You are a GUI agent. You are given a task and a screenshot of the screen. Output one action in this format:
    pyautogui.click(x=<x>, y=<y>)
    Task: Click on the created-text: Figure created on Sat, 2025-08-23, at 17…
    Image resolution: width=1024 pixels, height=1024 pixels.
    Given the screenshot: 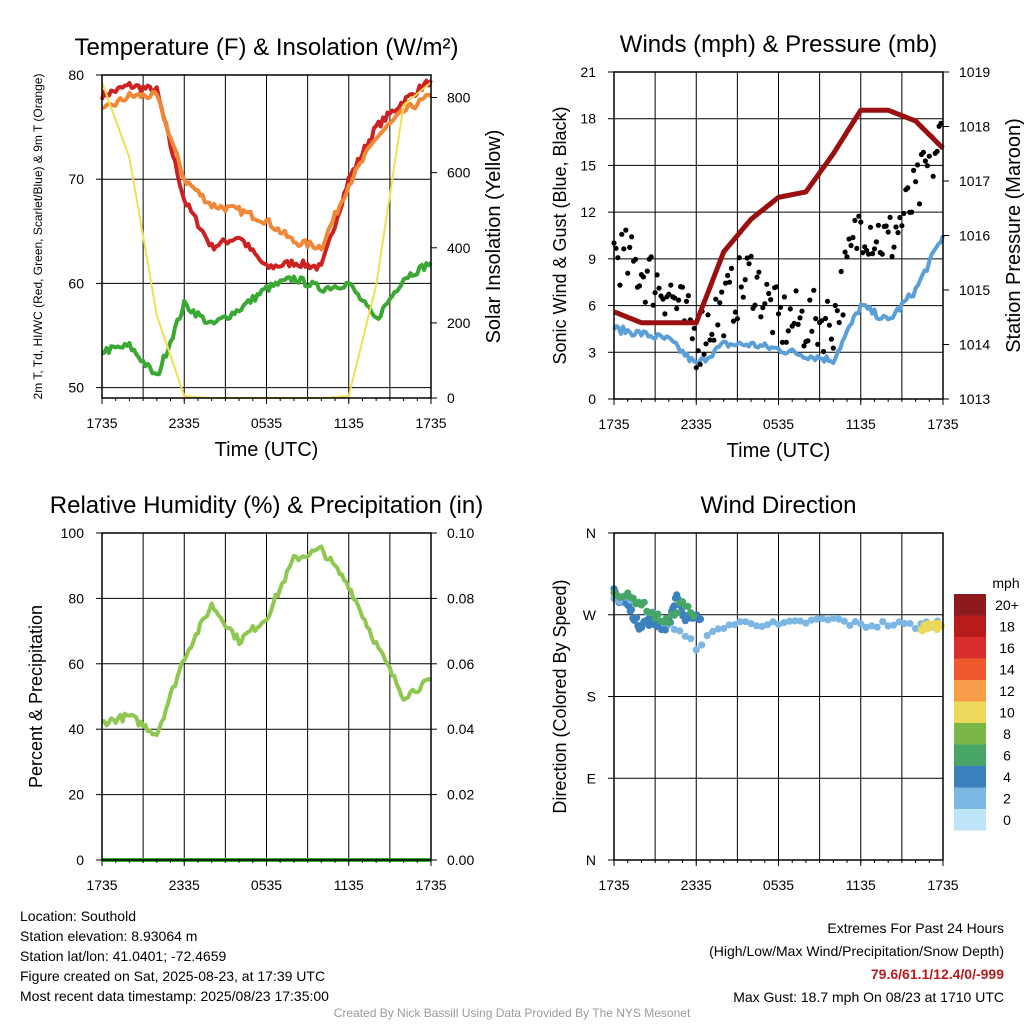 What is the action you would take?
    pyautogui.click(x=173, y=976)
    